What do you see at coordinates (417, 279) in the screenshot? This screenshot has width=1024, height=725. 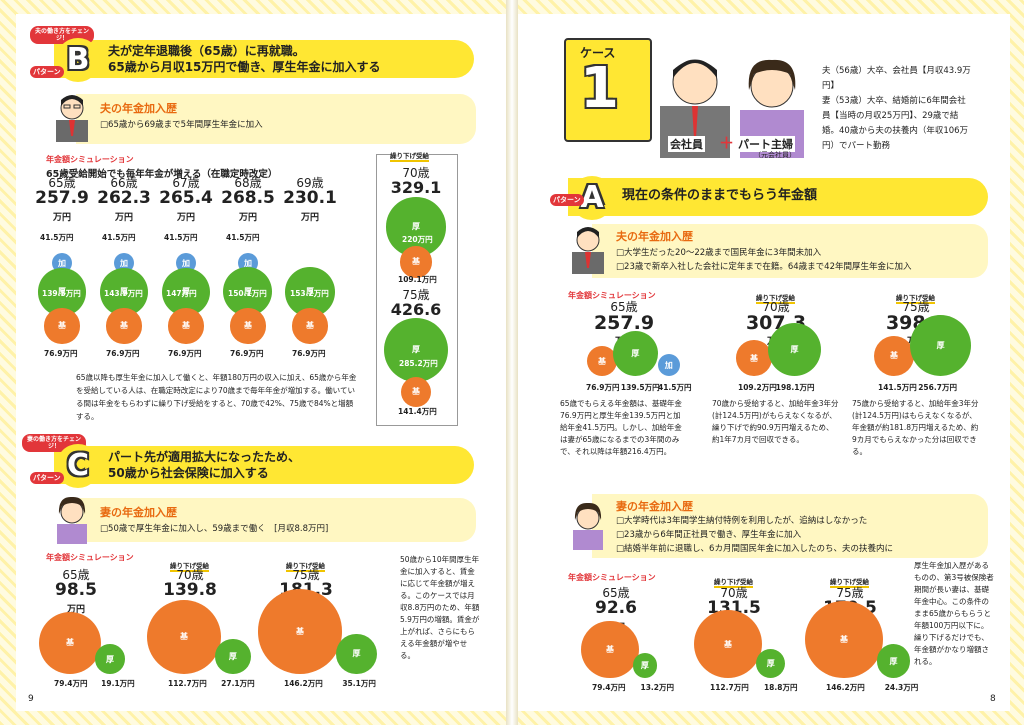 I see `kiso-value: 109.1万円` at bounding box center [417, 279].